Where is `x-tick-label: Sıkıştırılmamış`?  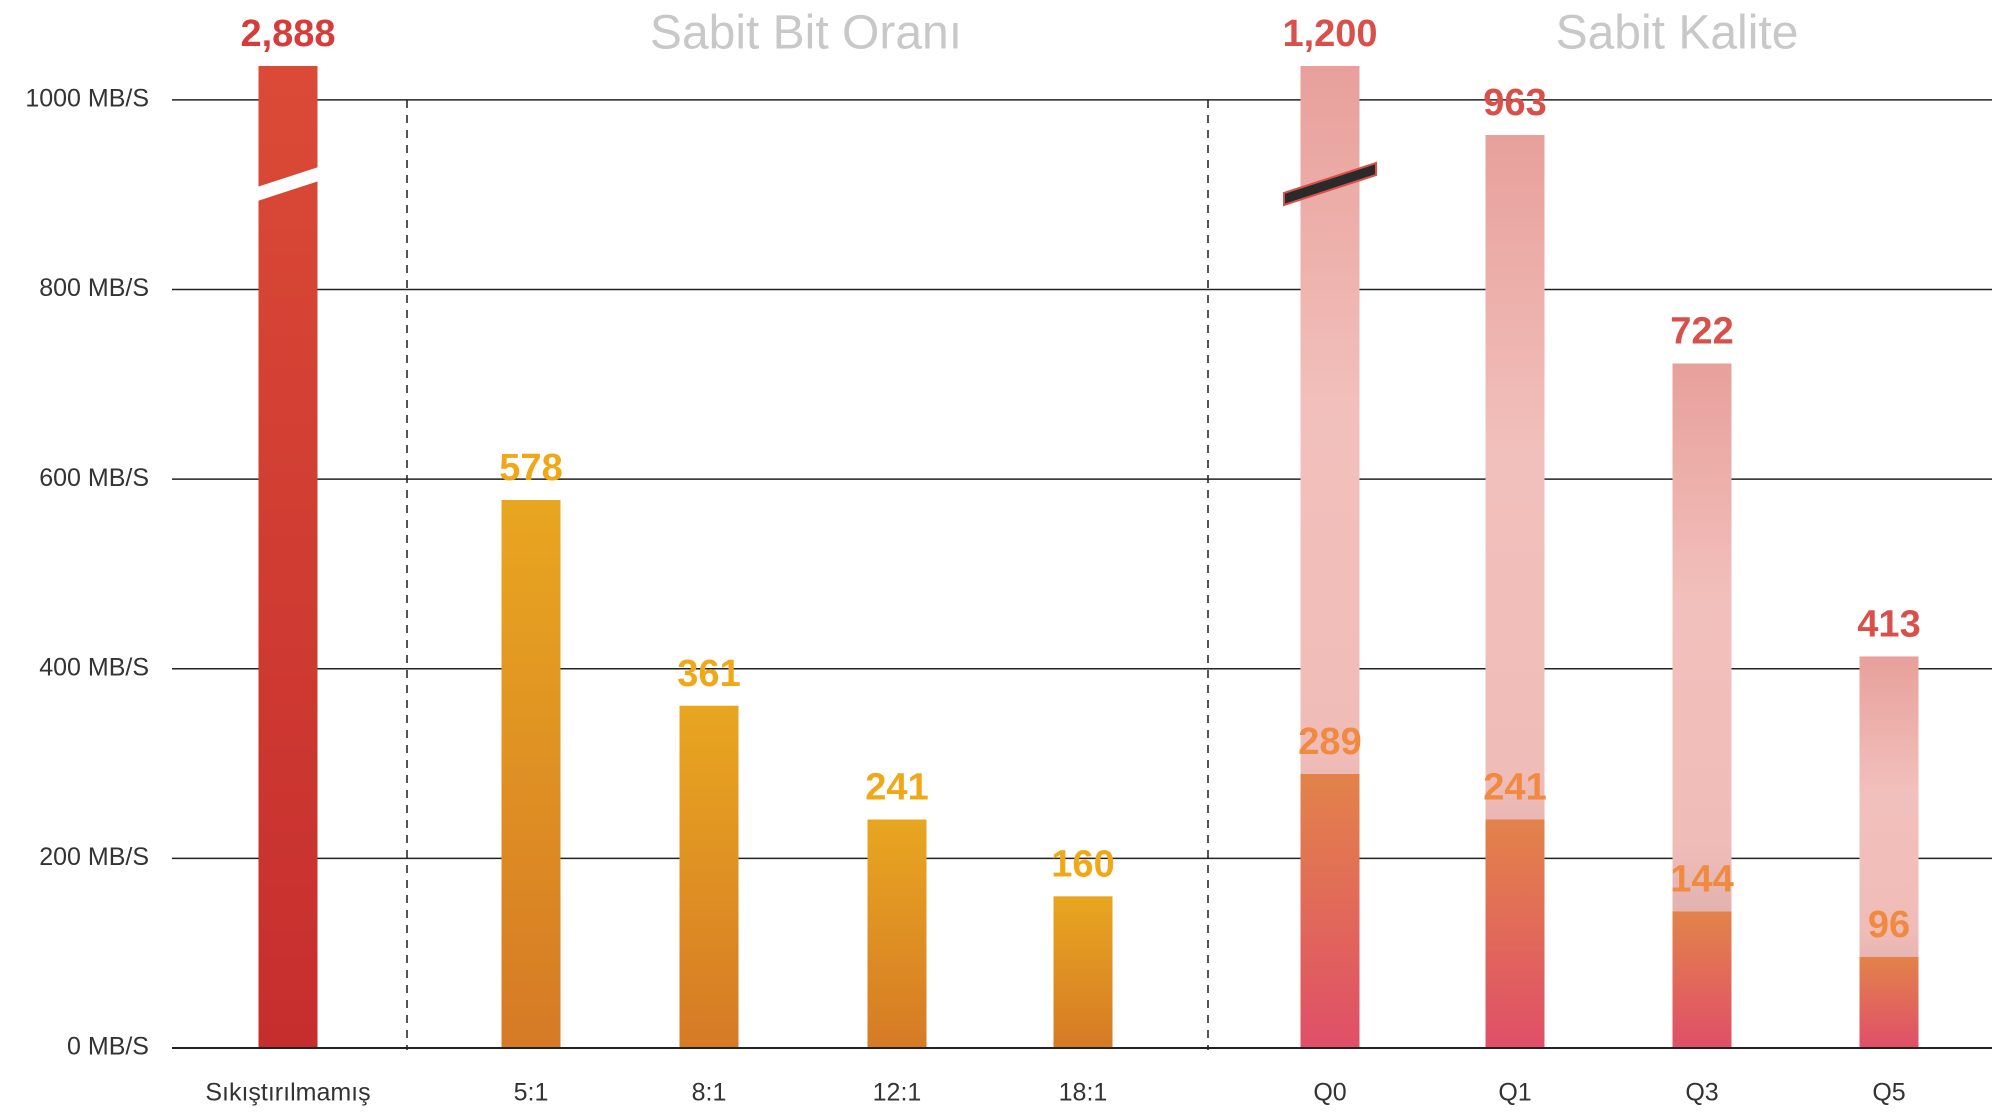 x-tick-label: Sıkıştırılmamış is located at coordinates (287, 1093).